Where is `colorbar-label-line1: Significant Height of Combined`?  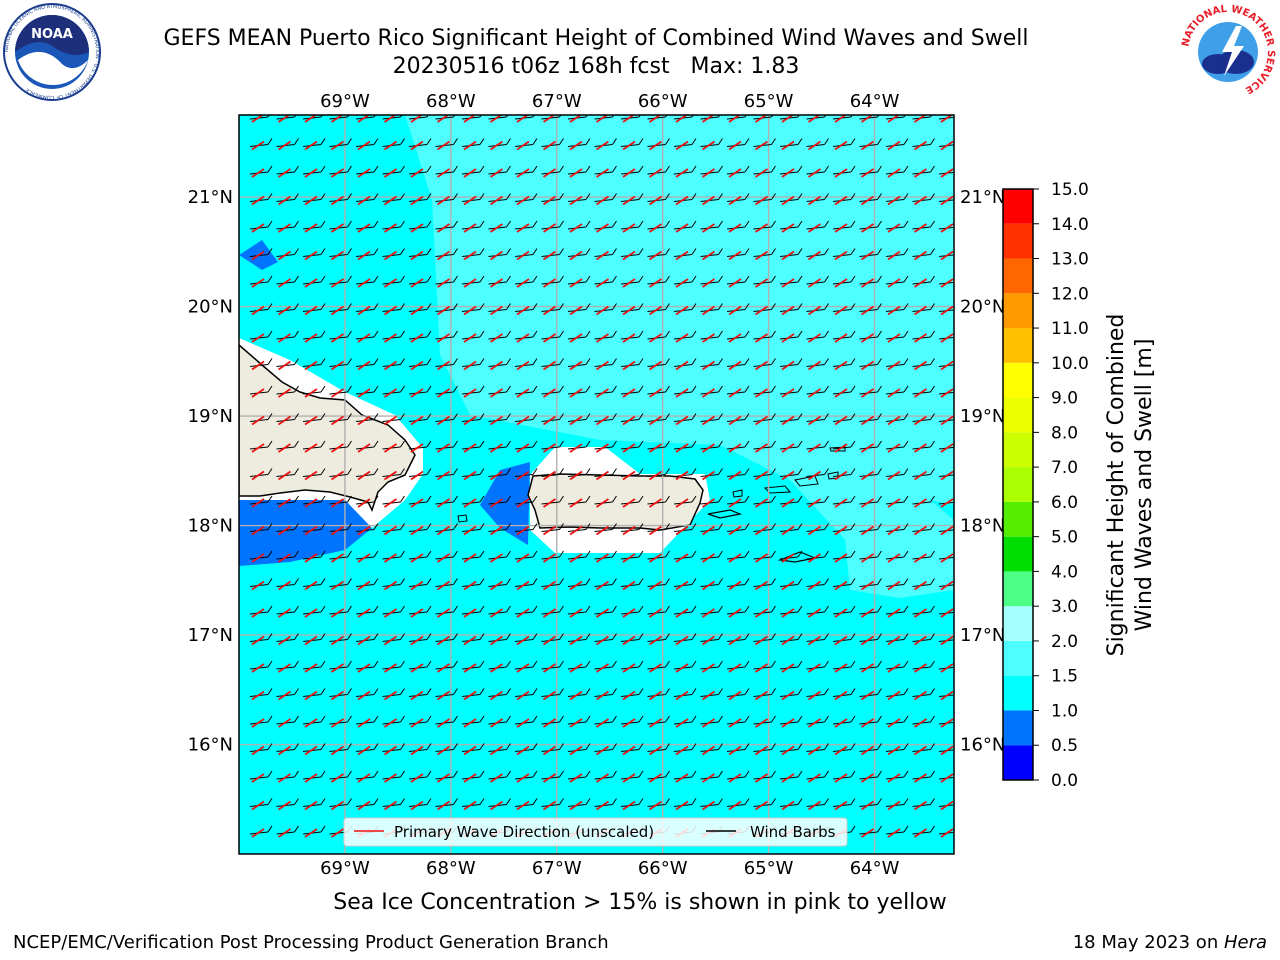 colorbar-label-line1: Significant Height of Combined is located at coordinates (1116, 485).